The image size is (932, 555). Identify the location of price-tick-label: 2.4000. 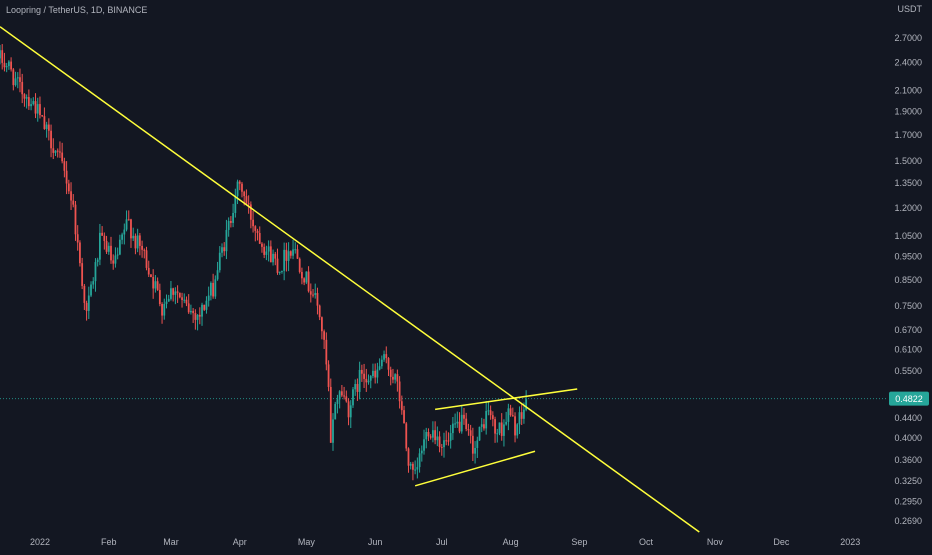
(908, 63).